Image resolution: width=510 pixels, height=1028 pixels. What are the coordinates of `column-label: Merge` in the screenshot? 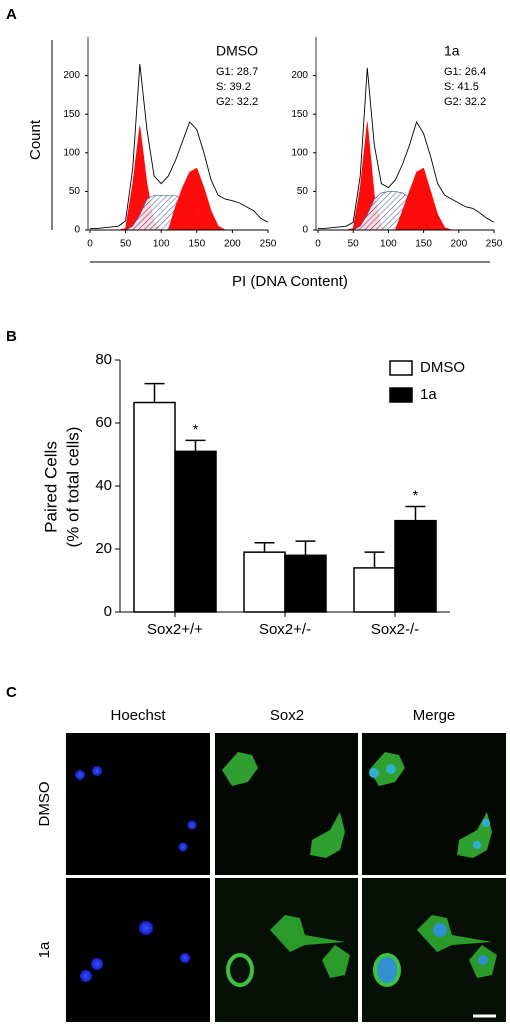 It's located at (434, 715).